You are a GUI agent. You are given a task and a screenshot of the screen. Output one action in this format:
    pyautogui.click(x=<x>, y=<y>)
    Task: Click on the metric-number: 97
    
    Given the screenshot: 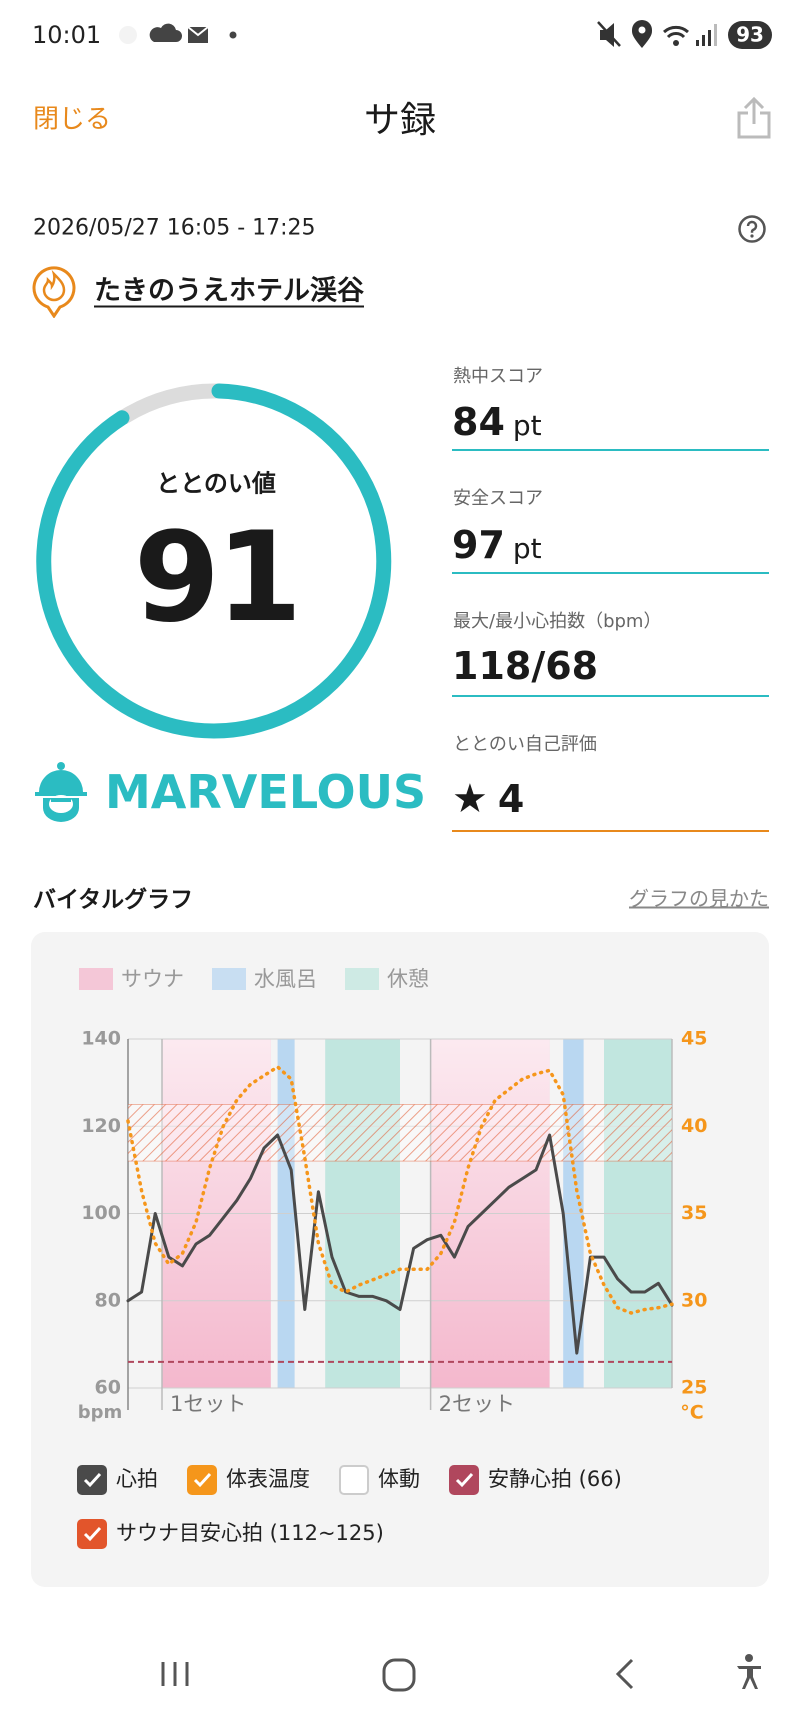 What is the action you would take?
    pyautogui.click(x=478, y=545)
    